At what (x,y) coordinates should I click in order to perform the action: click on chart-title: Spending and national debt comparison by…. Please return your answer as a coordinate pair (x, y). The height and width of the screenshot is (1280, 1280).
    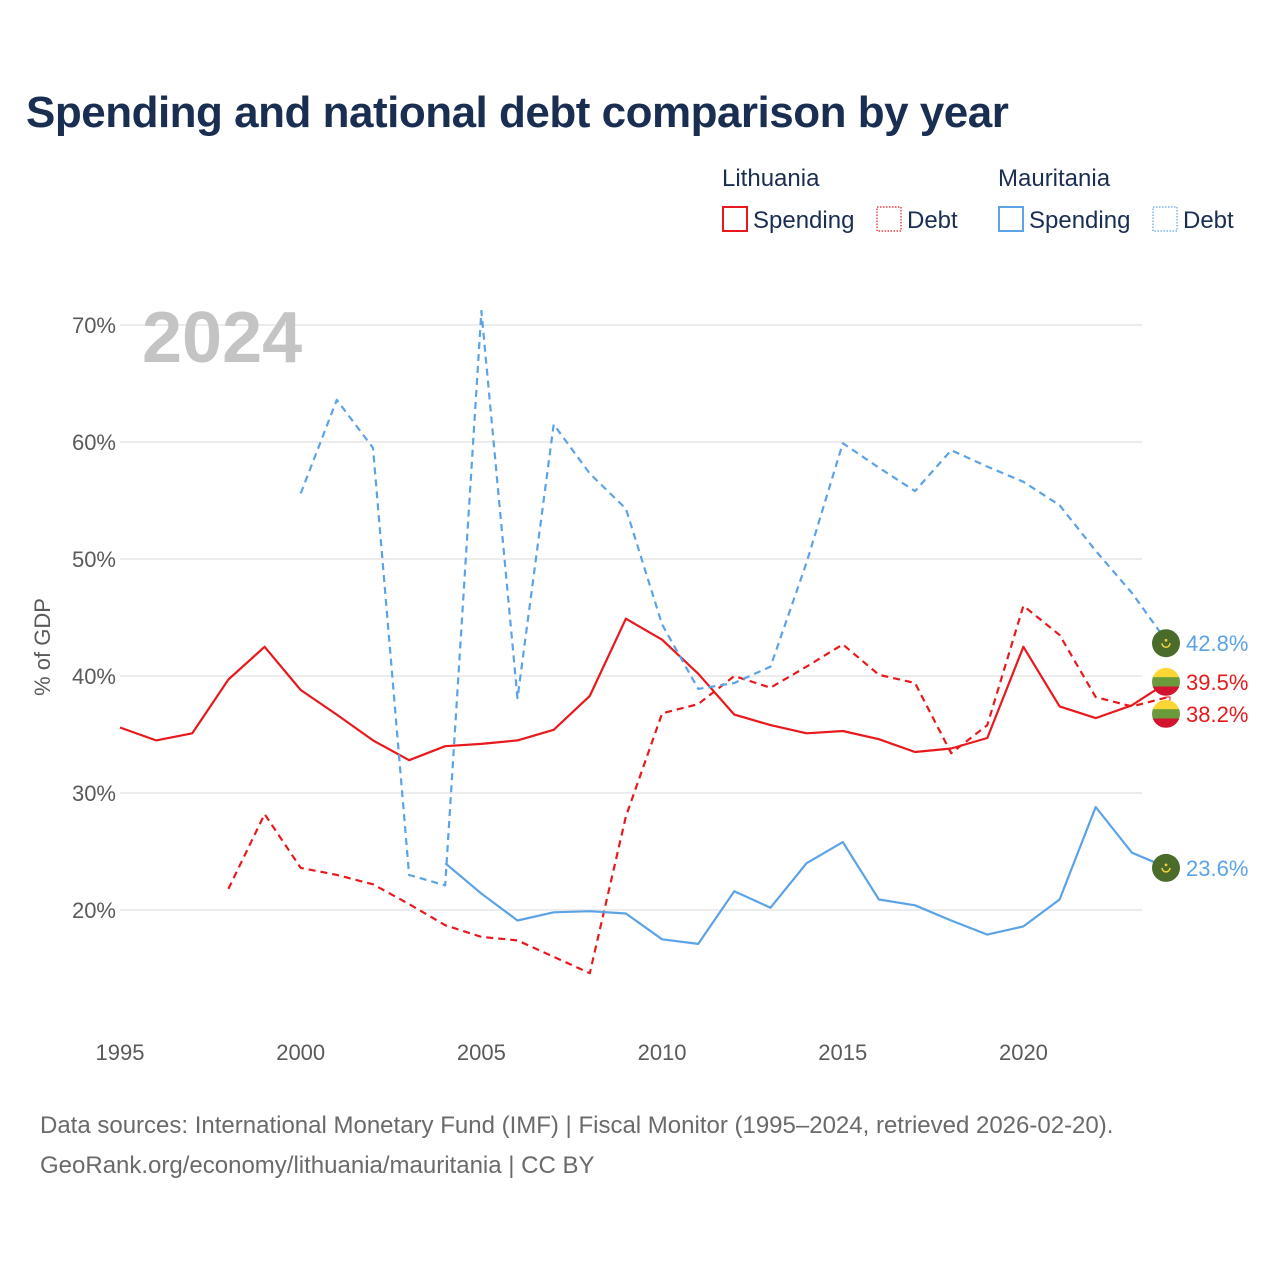
    Looking at the image, I should click on (517, 112).